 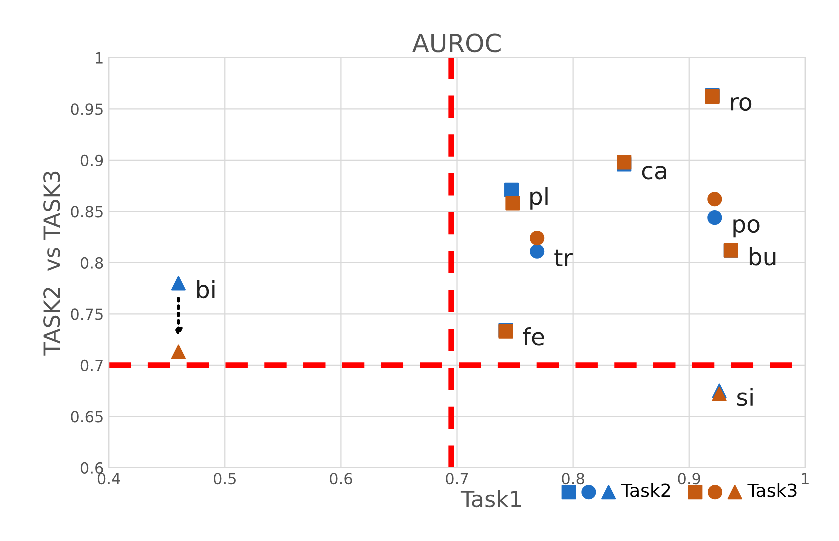 What do you see at coordinates (52, 264) in the screenshot?
I see `y-axis-title: TASK2 vs TASK3` at bounding box center [52, 264].